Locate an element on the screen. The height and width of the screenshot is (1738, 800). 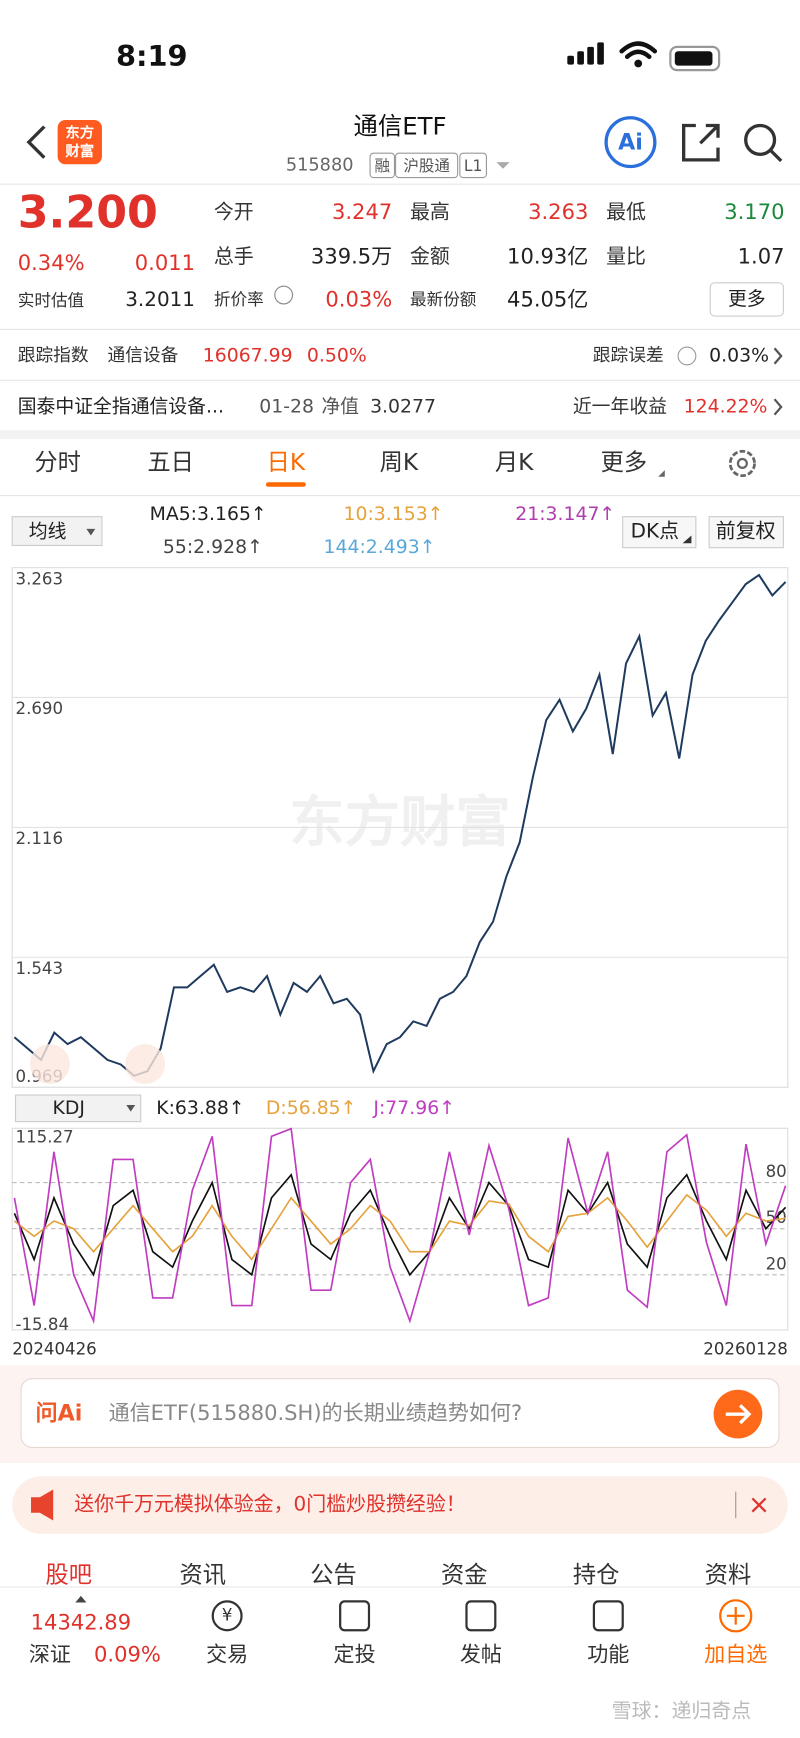
index-pct: 0.09% is located at coordinates (127, 1654).